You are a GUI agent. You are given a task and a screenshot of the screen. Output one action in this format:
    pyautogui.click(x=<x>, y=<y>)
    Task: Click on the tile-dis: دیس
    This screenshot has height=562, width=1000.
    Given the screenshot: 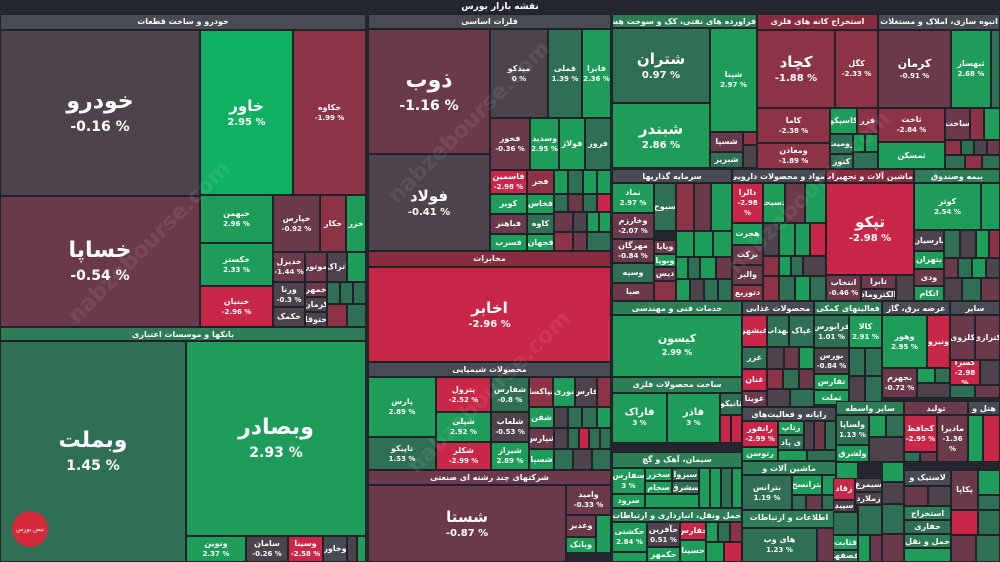 What is the action you would take?
    pyautogui.click(x=665, y=274)
    